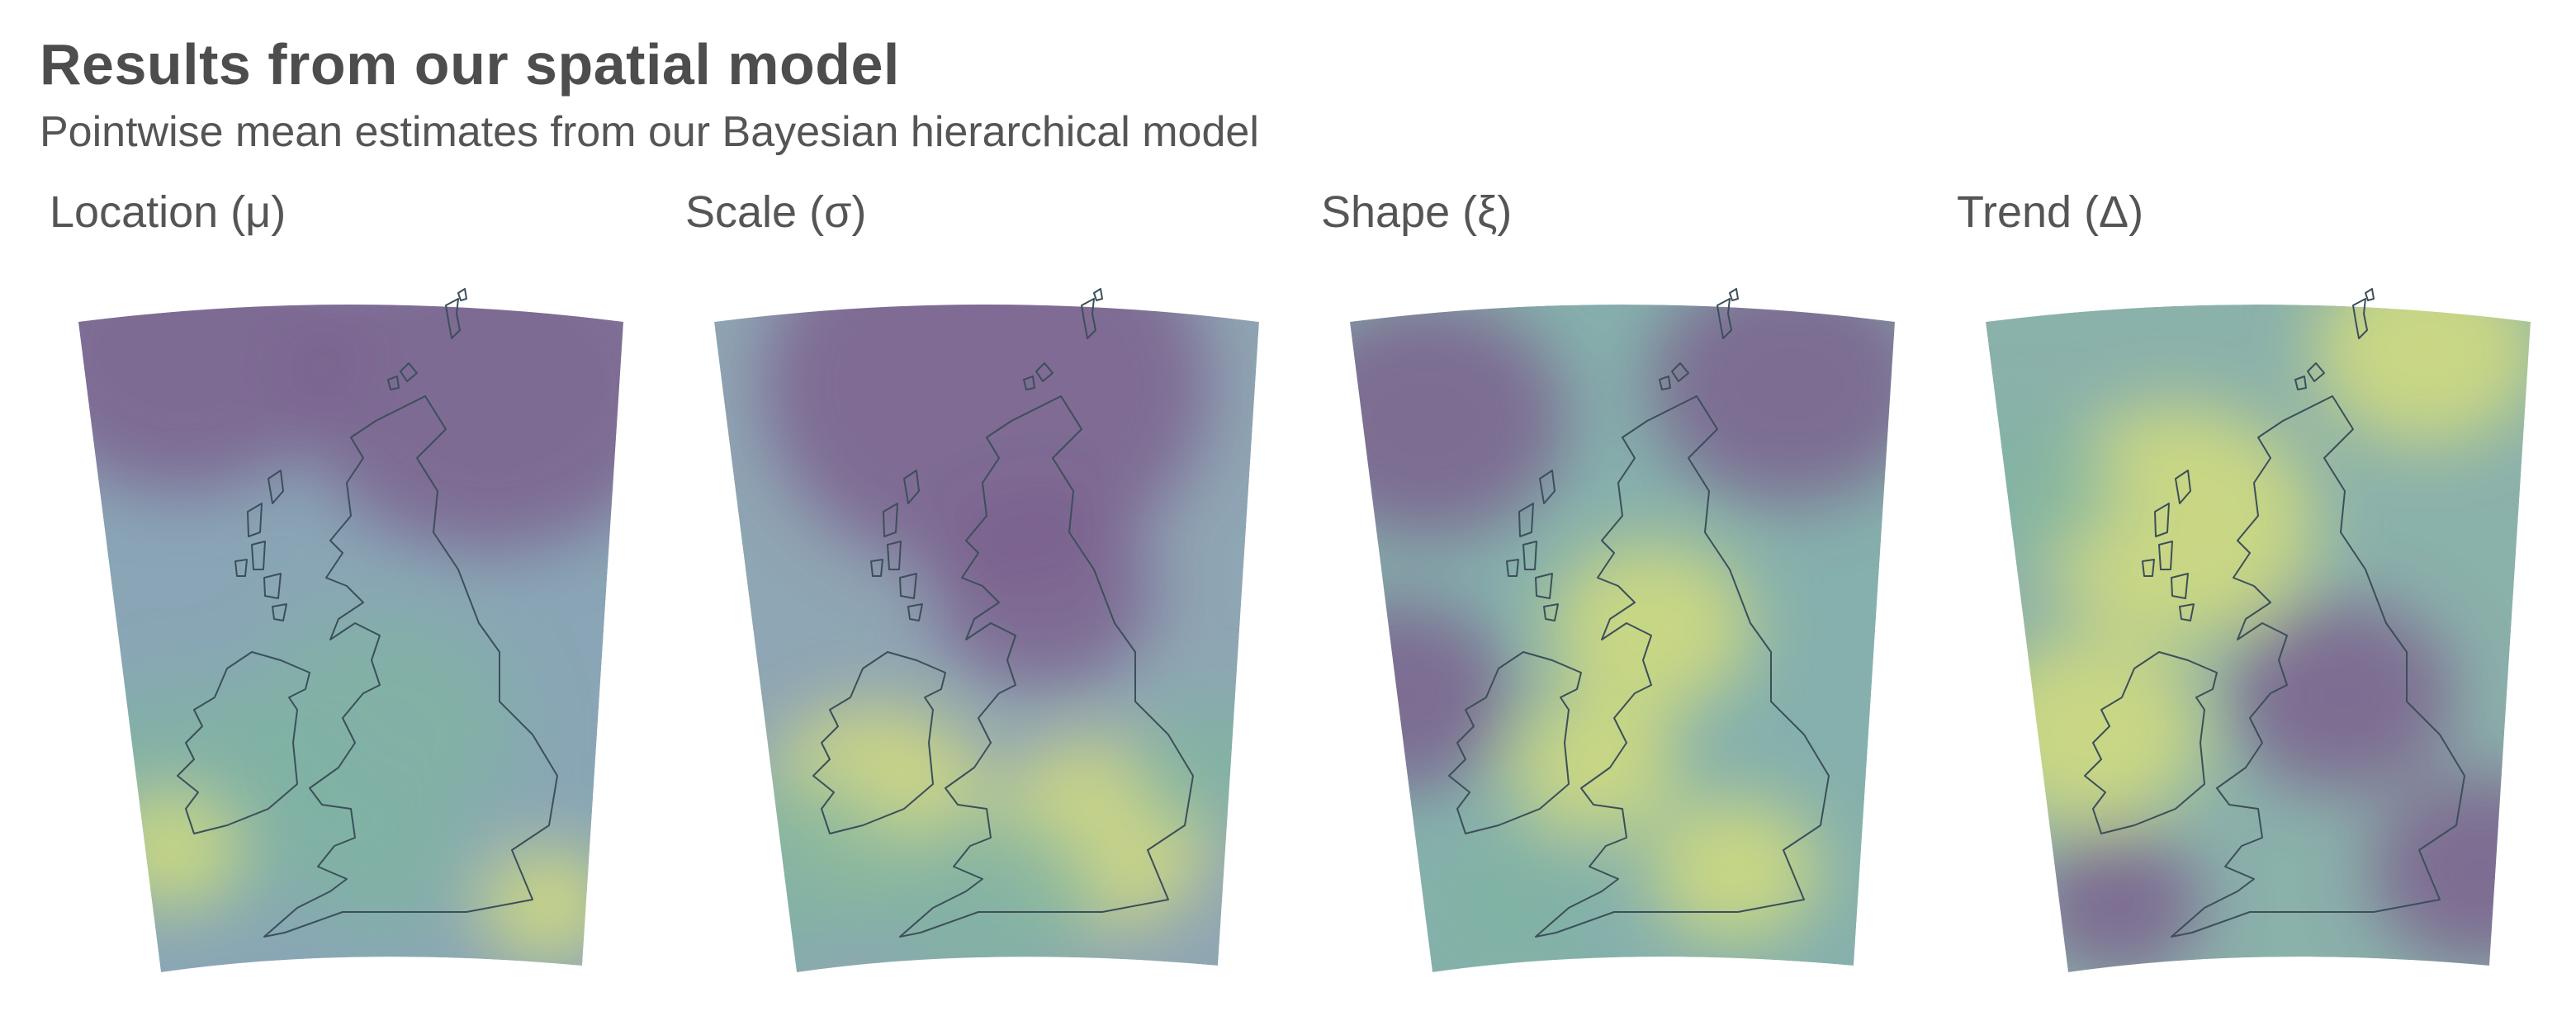 The height and width of the screenshot is (1030, 2576). I want to click on map-location, so click(351, 627).